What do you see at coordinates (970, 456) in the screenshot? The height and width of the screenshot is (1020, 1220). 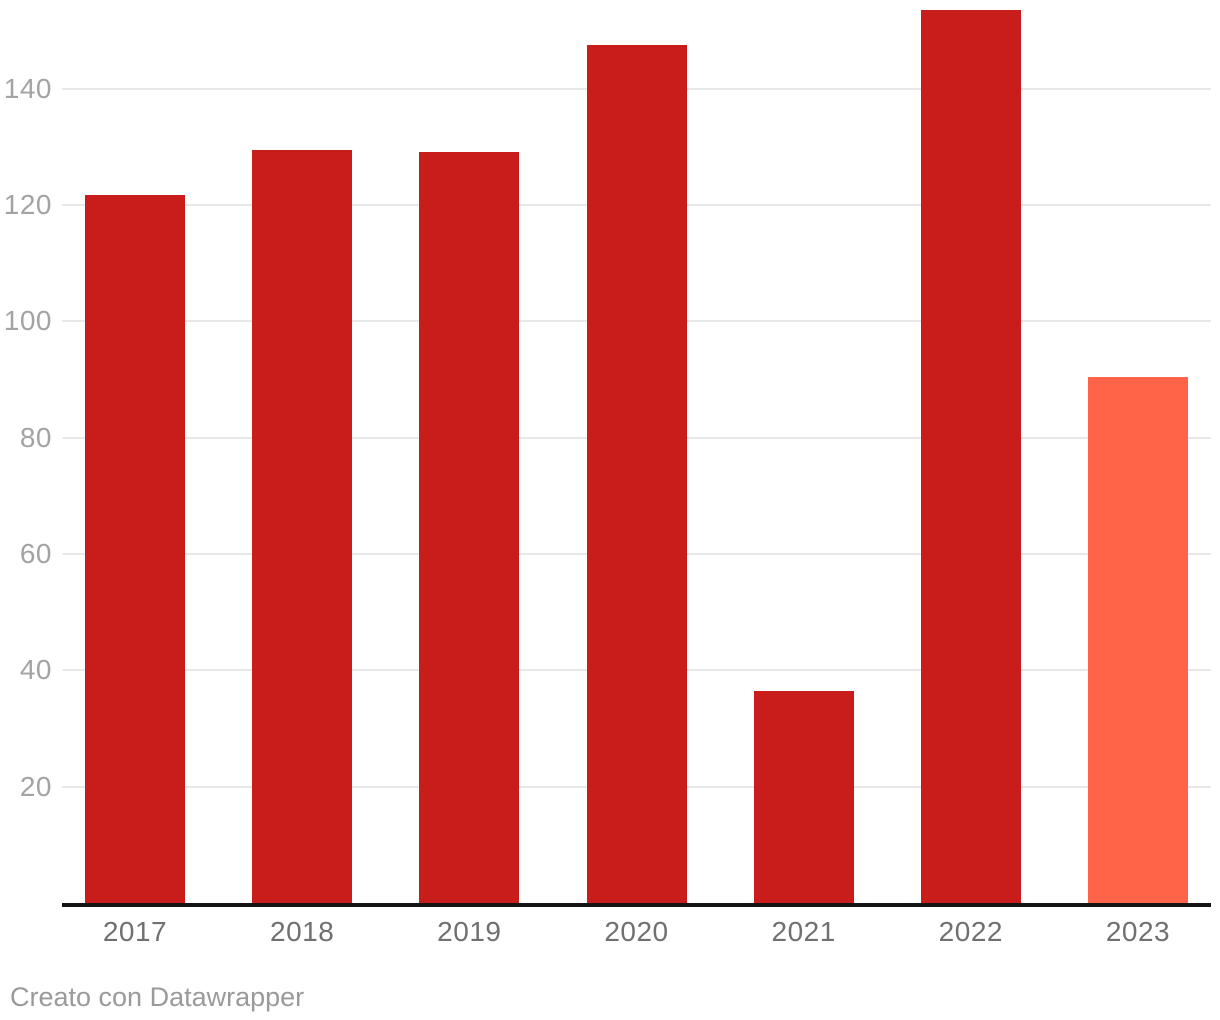 I see `bar-2022` at bounding box center [970, 456].